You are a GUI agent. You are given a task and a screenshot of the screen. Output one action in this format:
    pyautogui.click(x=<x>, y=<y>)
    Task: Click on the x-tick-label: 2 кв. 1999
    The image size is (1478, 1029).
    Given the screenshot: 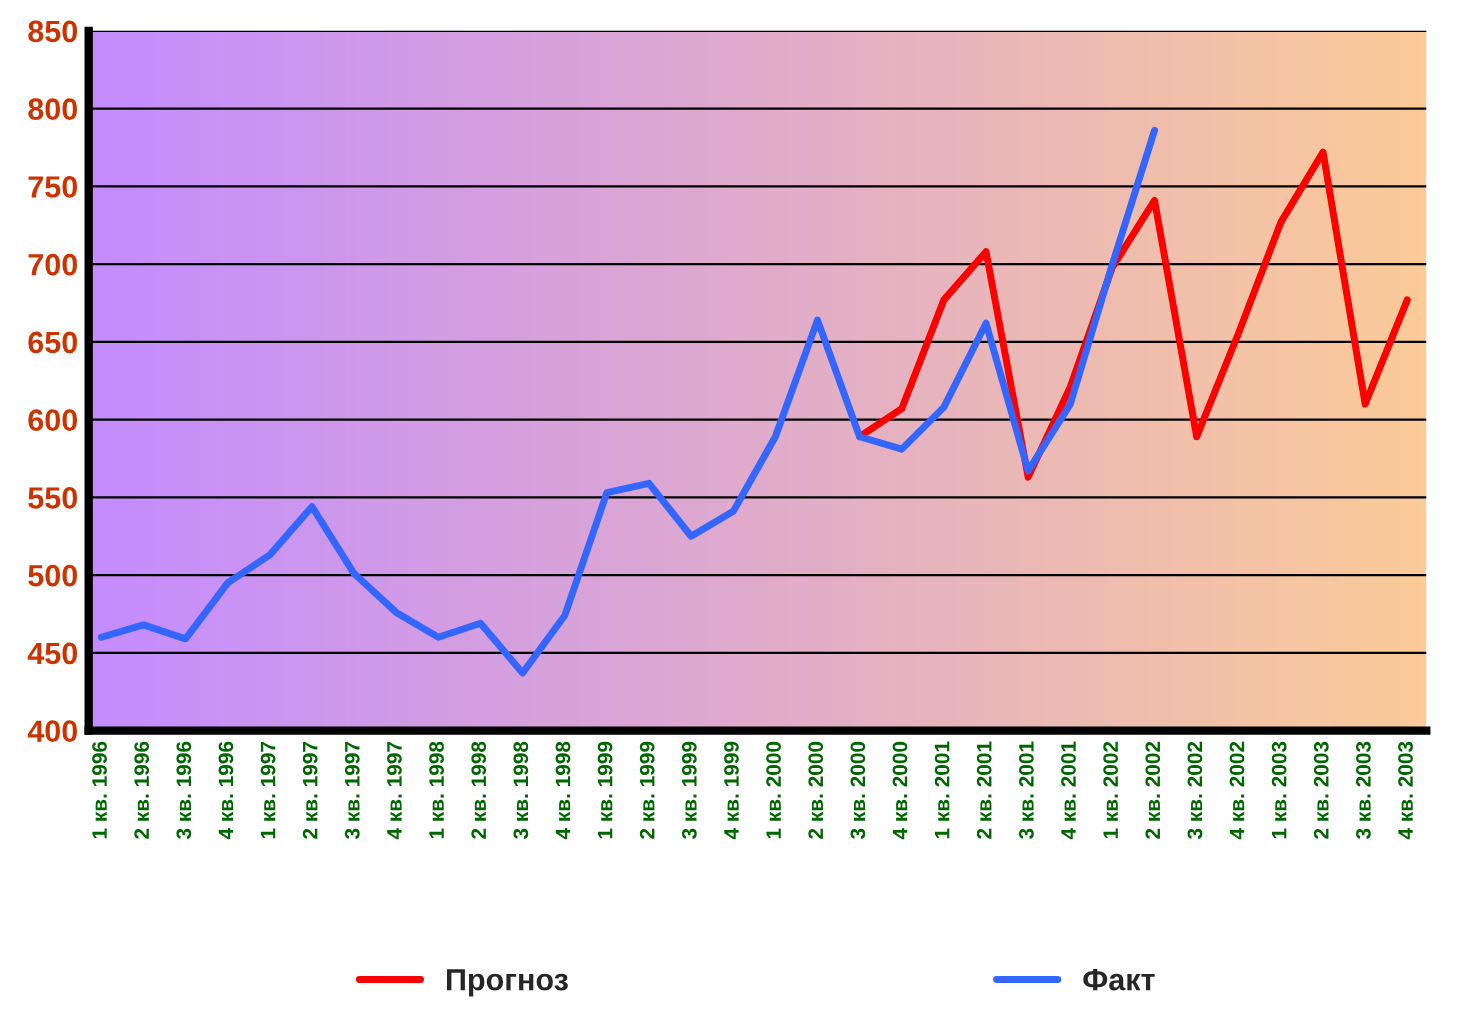 What is the action you would take?
    pyautogui.click(x=647, y=790)
    